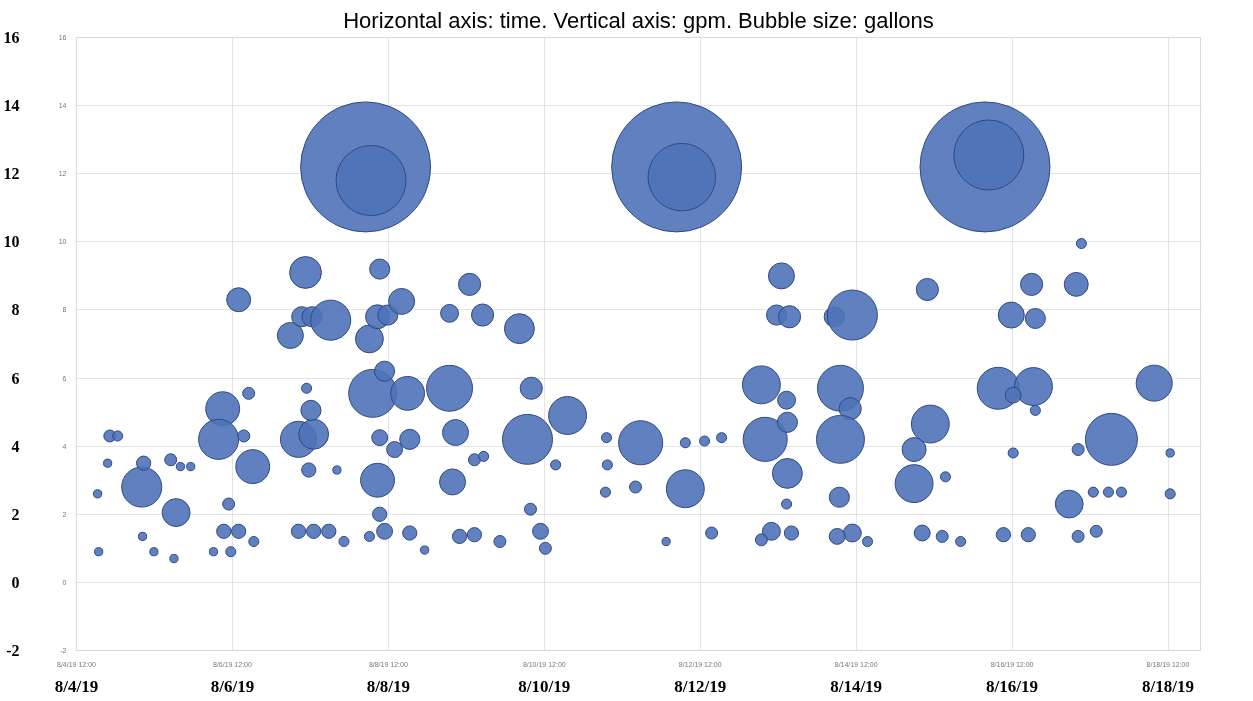 The width and height of the screenshot is (1253, 701). What do you see at coordinates (232, 686) in the screenshot?
I see `x2-tick-label: 8/6/19` at bounding box center [232, 686].